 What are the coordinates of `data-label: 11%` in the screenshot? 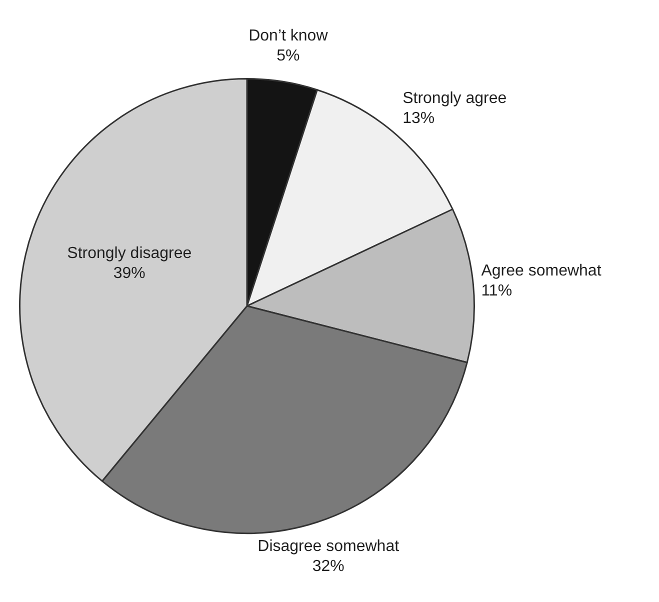 It's located at (496, 291).